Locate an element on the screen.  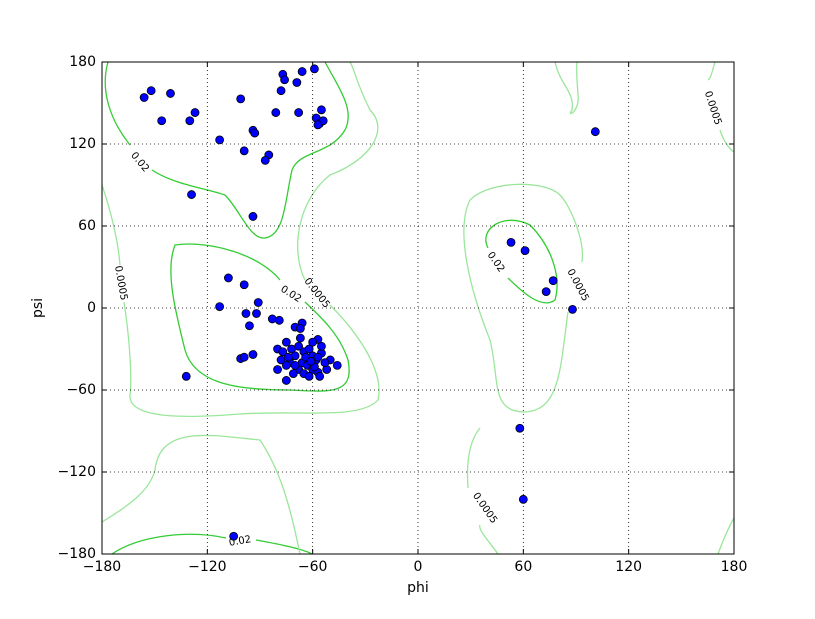
y-tick-label: −120 is located at coordinates (77, 472).